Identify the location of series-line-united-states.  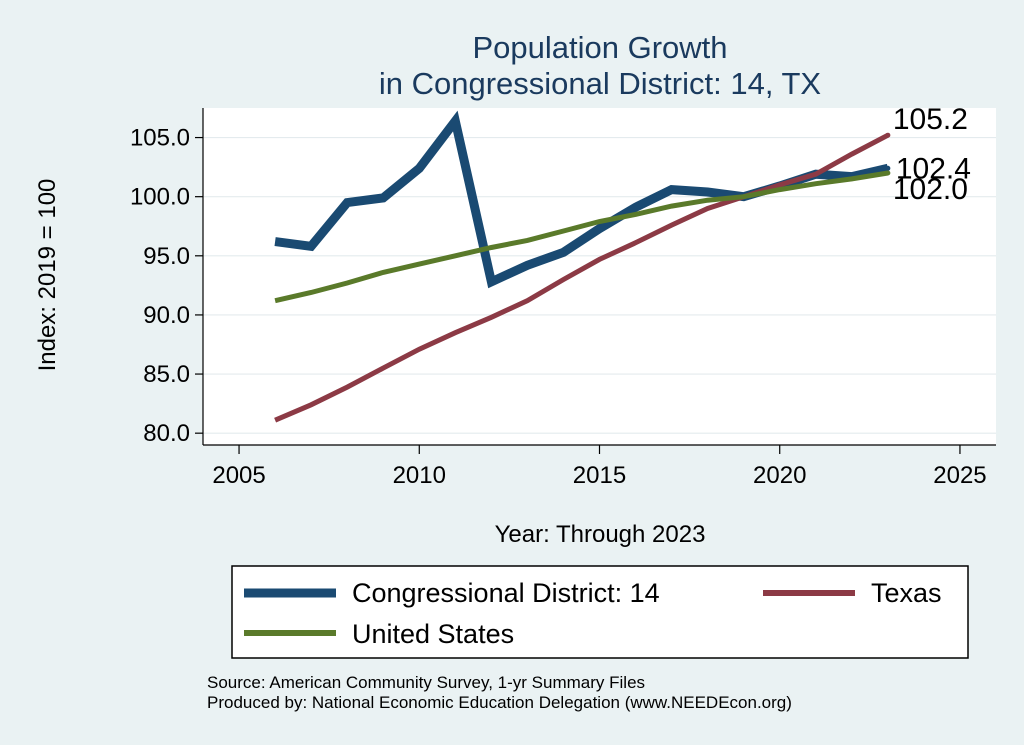
(581, 237).